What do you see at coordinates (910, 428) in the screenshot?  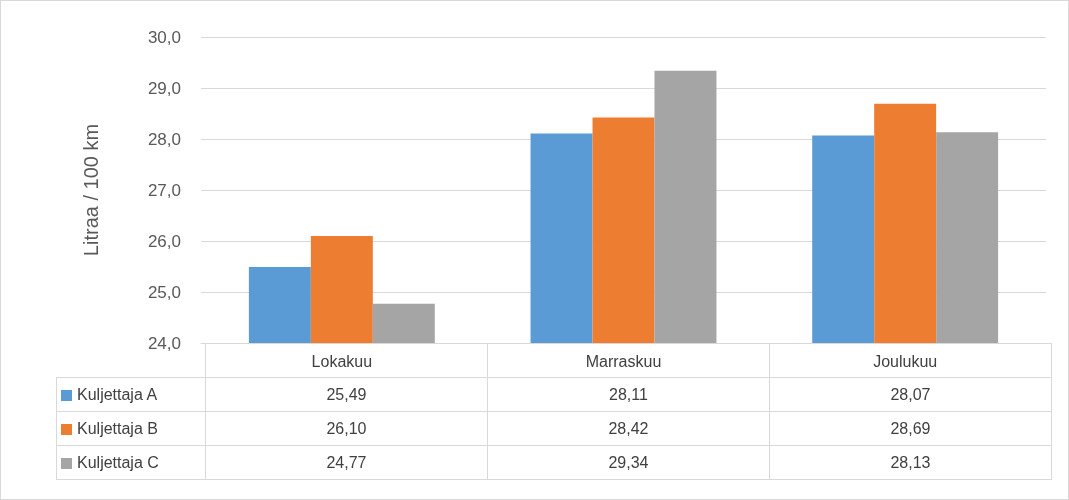 I see `data-label: 28,69` at bounding box center [910, 428].